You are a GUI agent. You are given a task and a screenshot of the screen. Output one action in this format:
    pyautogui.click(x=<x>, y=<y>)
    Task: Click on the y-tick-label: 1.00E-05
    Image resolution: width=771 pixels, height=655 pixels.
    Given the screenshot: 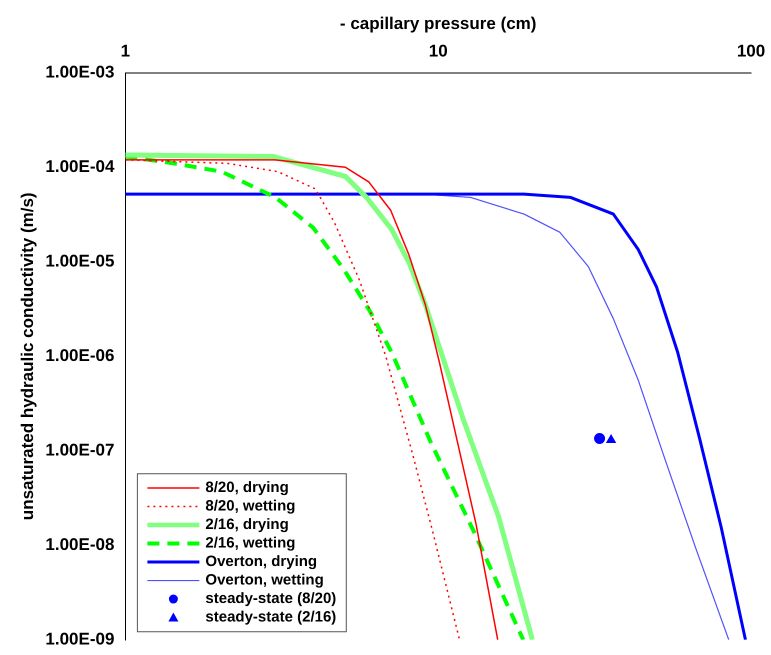 What is the action you would take?
    pyautogui.click(x=79, y=260)
    